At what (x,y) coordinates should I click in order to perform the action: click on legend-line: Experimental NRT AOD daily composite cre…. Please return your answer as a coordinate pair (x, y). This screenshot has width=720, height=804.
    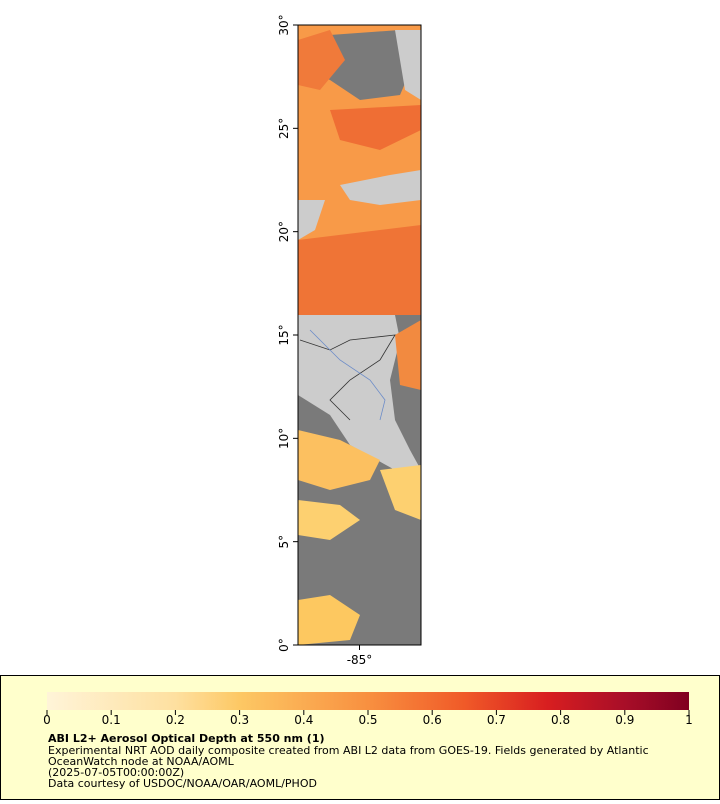
    Looking at the image, I should click on (348, 750).